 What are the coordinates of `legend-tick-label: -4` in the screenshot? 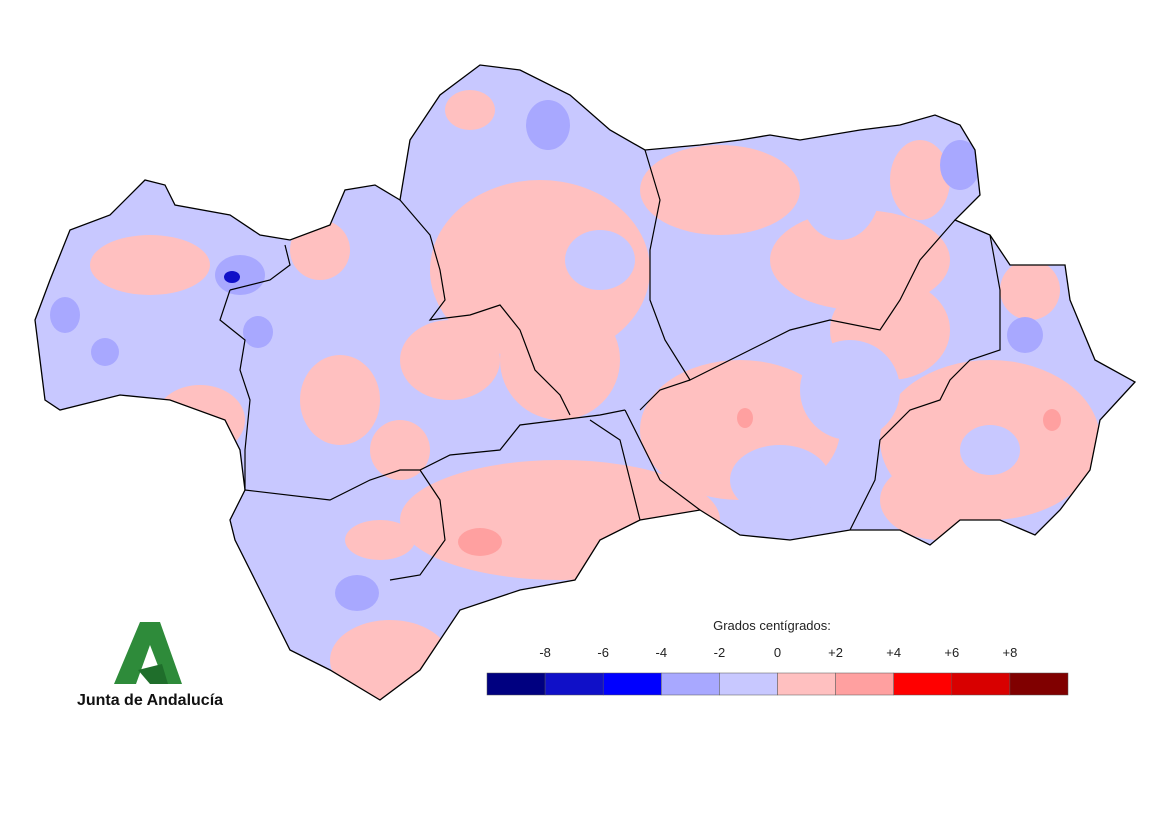 It's located at (662, 652).